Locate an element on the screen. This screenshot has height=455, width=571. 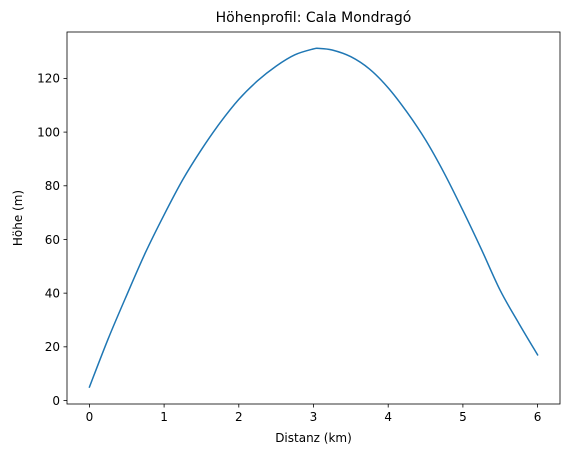
x-tick-label: 2 is located at coordinates (239, 417).